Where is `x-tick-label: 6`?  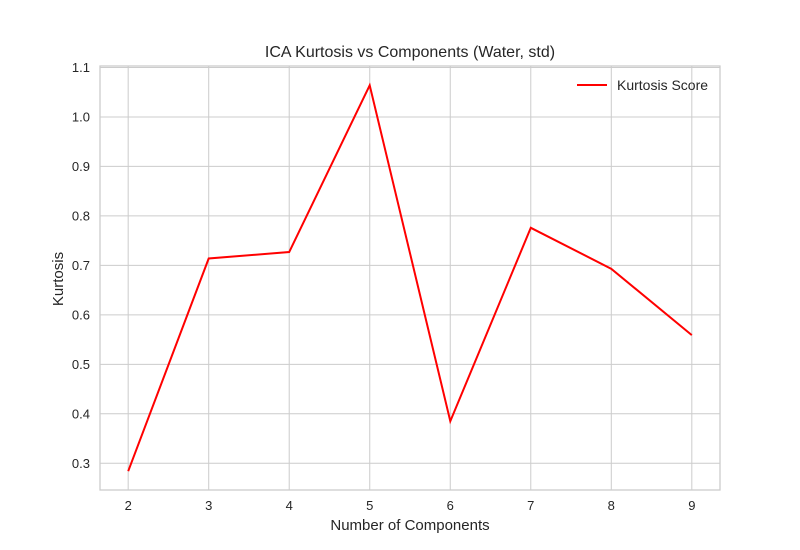
x-tick-label: 6 is located at coordinates (450, 505).